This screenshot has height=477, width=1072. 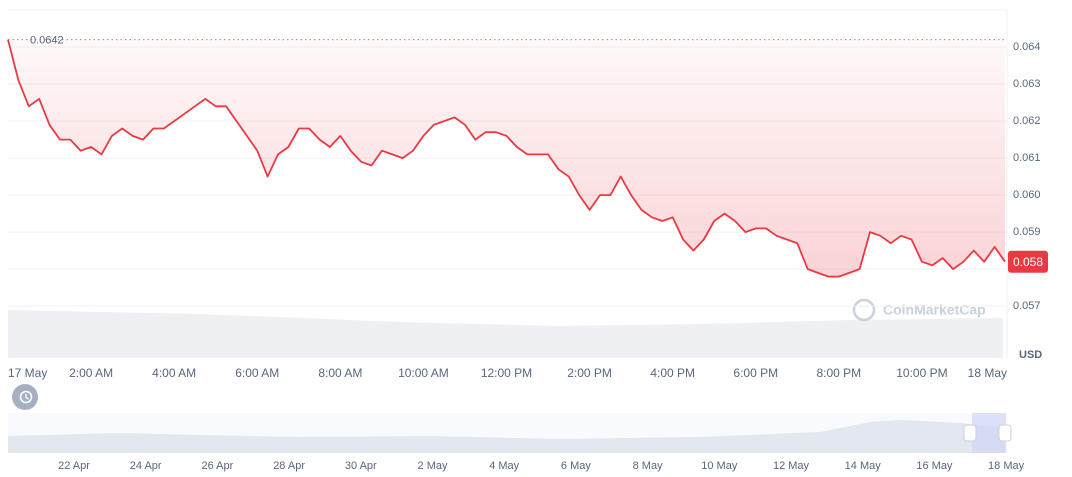 What do you see at coordinates (174, 373) in the screenshot?
I see `x-tick-label: 4:00 AM` at bounding box center [174, 373].